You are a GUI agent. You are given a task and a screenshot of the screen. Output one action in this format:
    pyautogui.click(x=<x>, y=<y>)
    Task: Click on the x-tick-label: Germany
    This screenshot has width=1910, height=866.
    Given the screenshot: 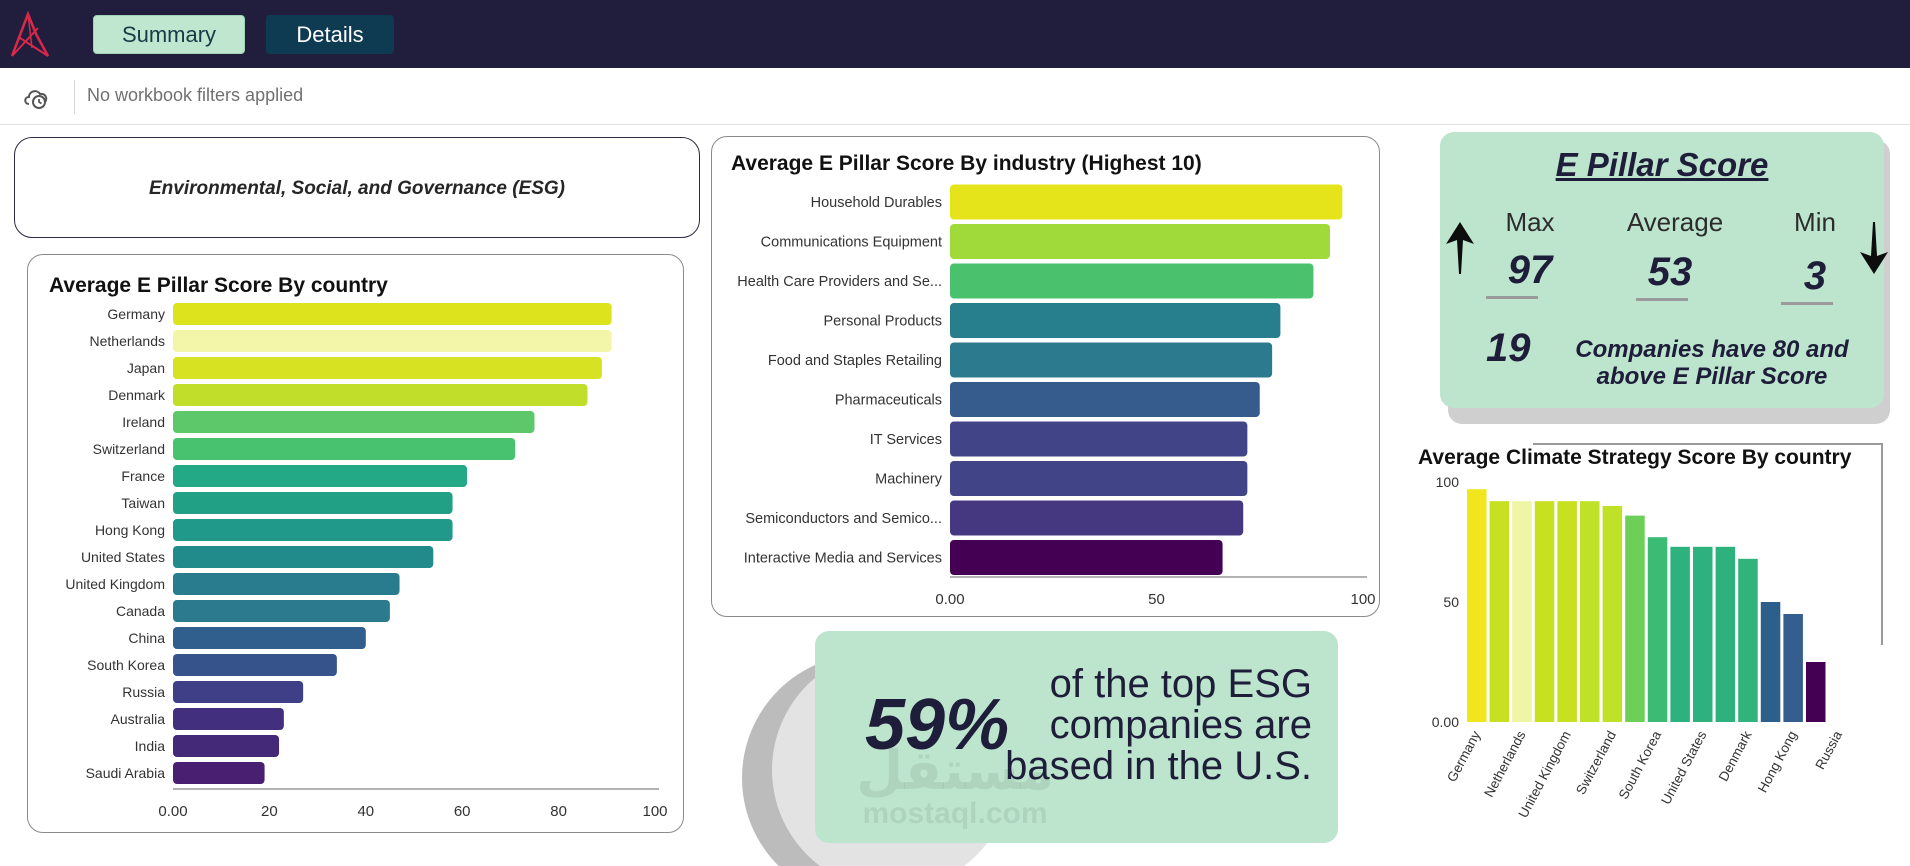 What is the action you would take?
    pyautogui.click(x=1463, y=756)
    